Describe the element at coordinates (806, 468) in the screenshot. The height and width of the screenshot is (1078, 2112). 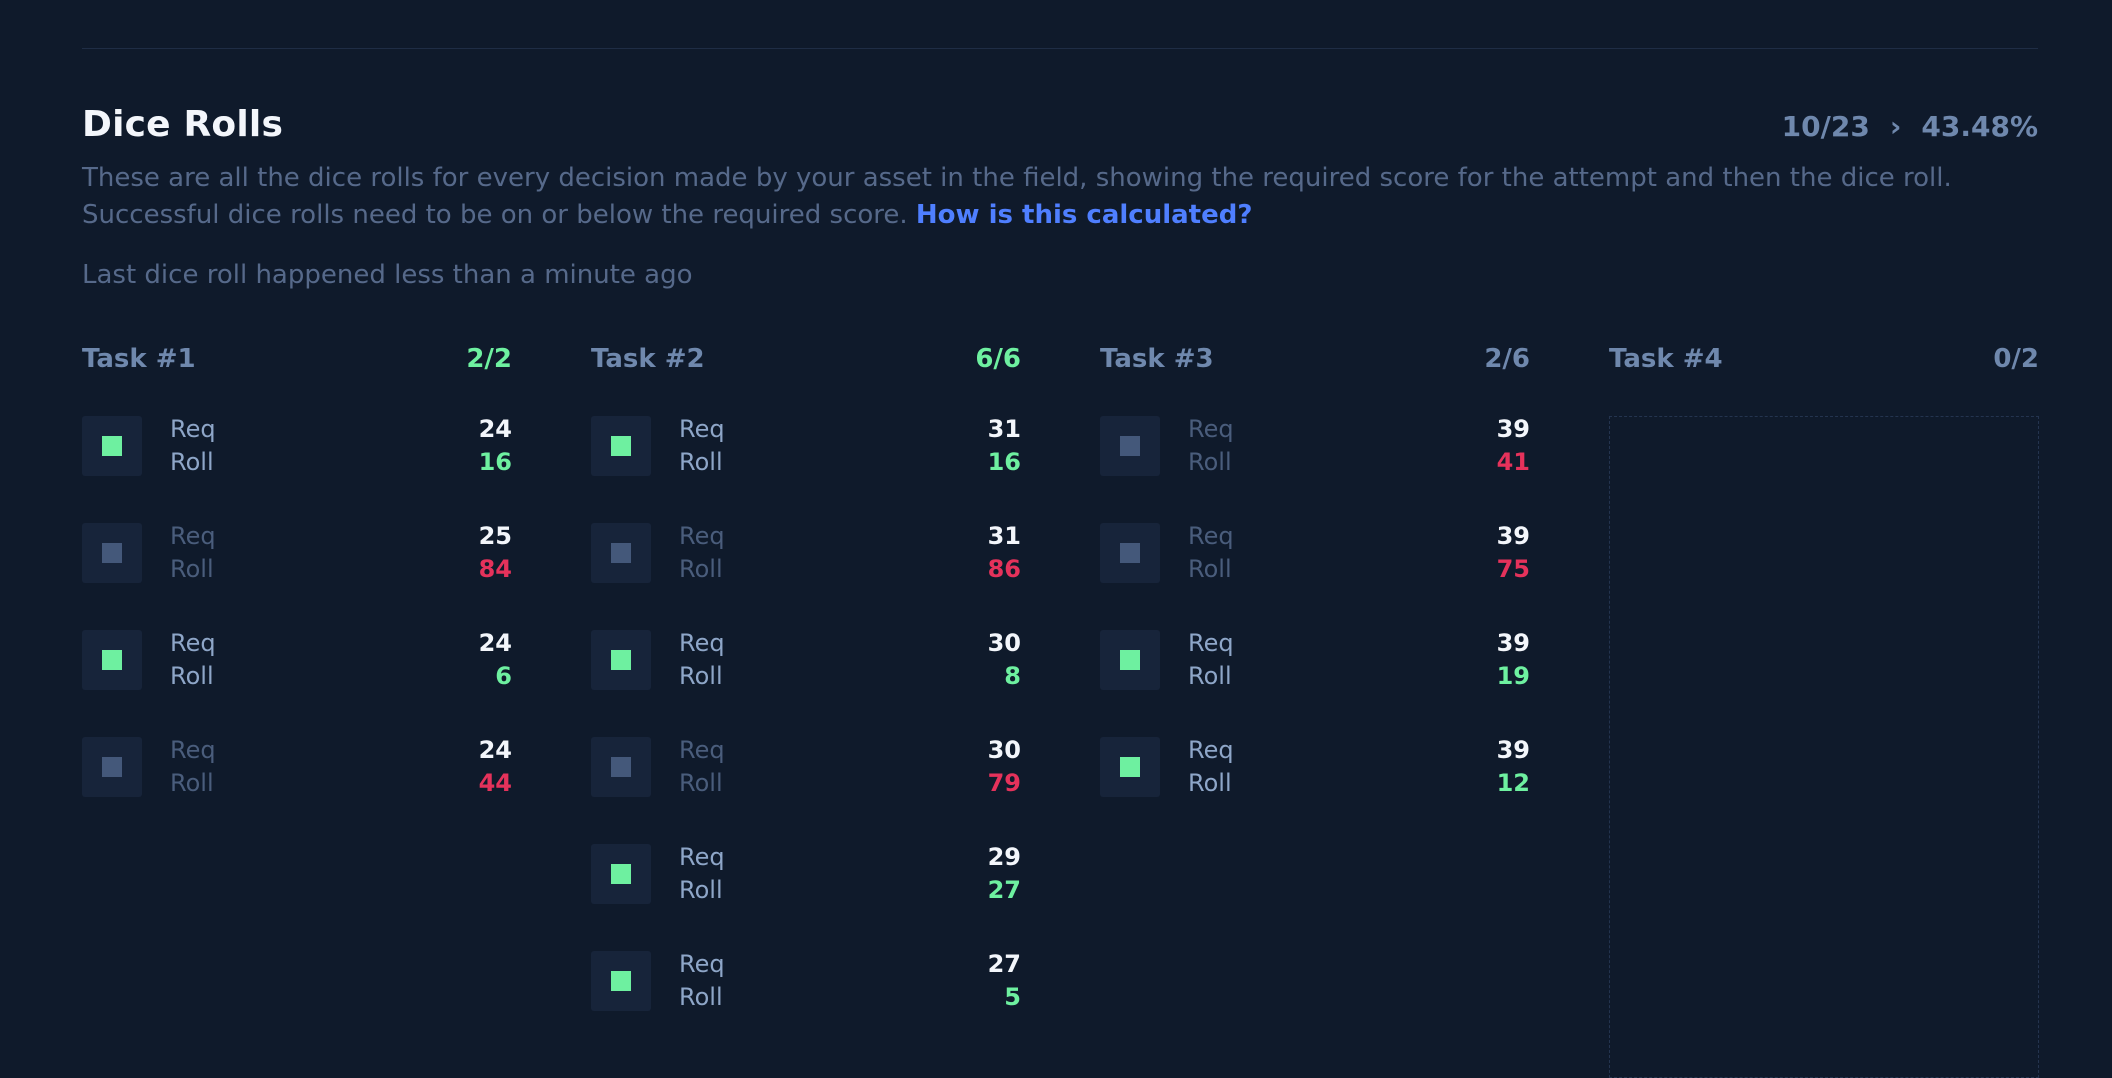
I see `dice-roll: Req Roll 31 16` at that location.